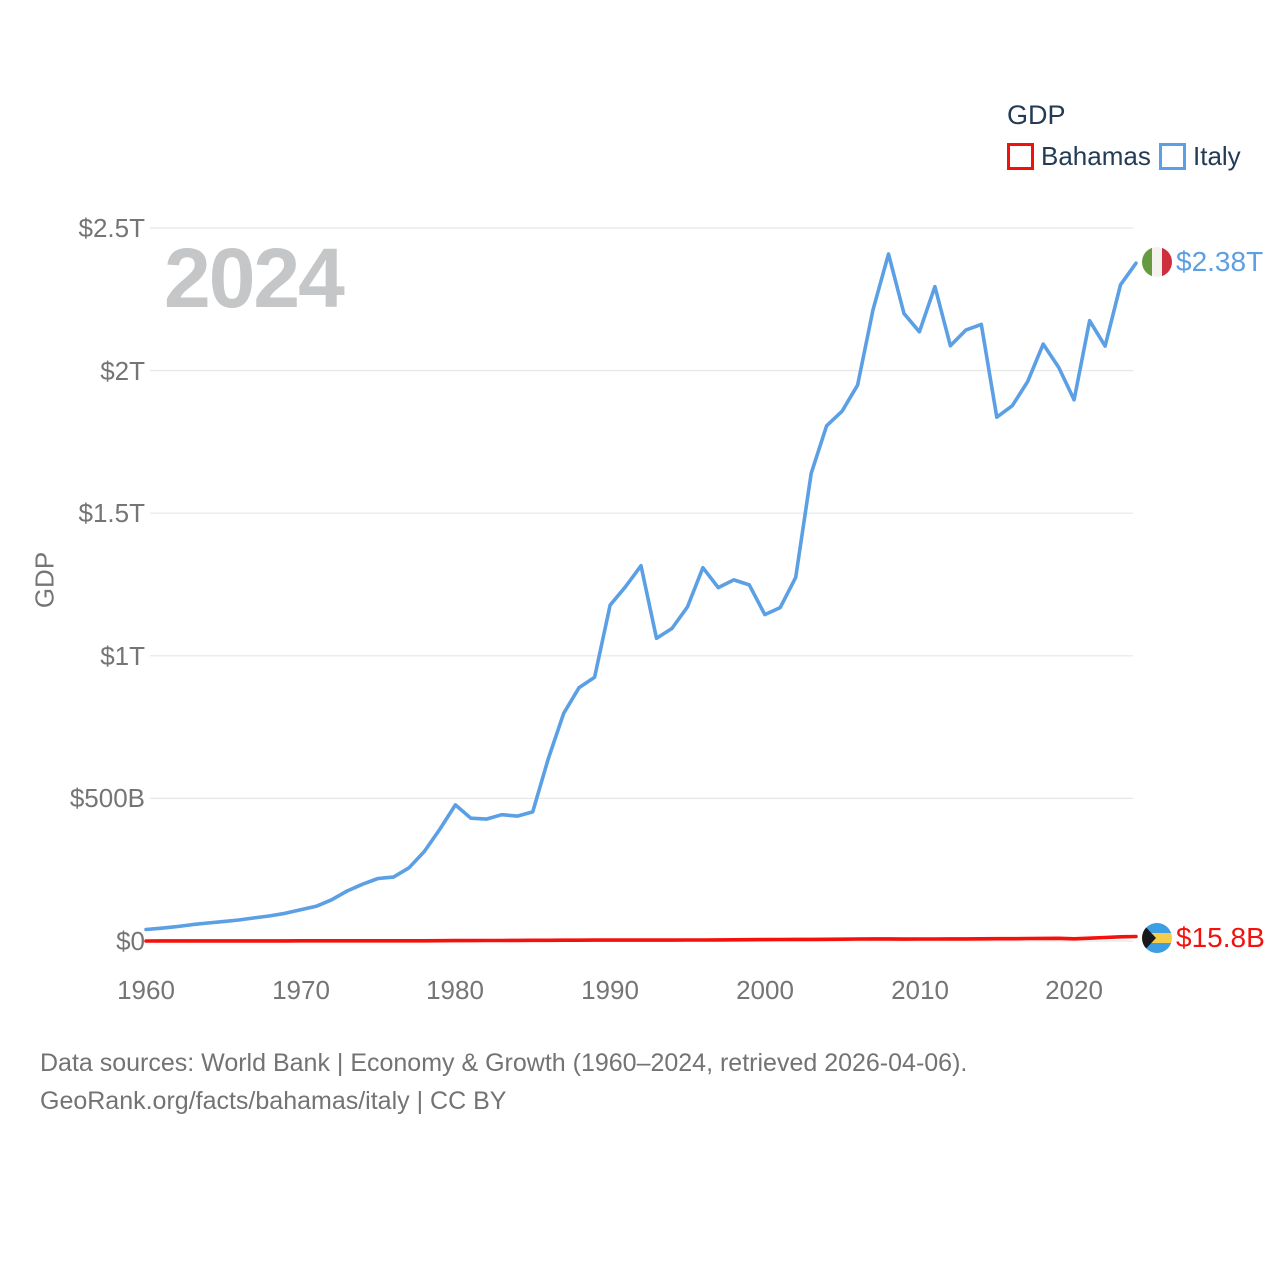  What do you see at coordinates (107, 798) in the screenshot?
I see `y-tick-500b: $500B` at bounding box center [107, 798].